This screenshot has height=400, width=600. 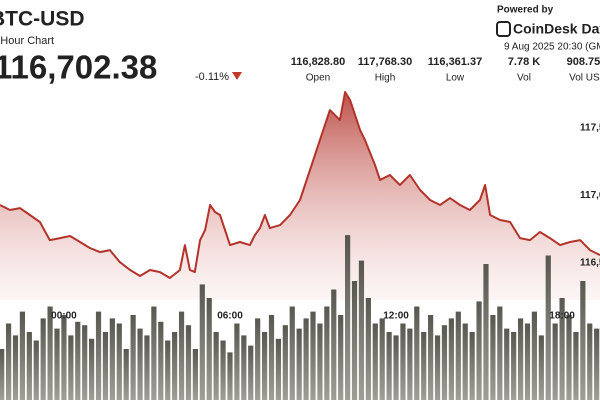 I want to click on stat-label: Open, so click(x=318, y=78).